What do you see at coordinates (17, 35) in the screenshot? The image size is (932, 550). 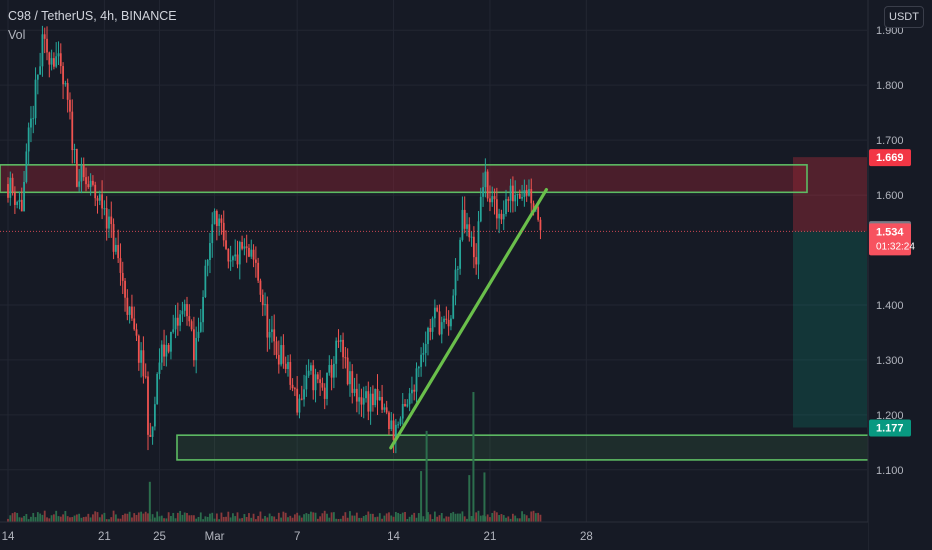 I see `volume-indicator-label: Vol` at bounding box center [17, 35].